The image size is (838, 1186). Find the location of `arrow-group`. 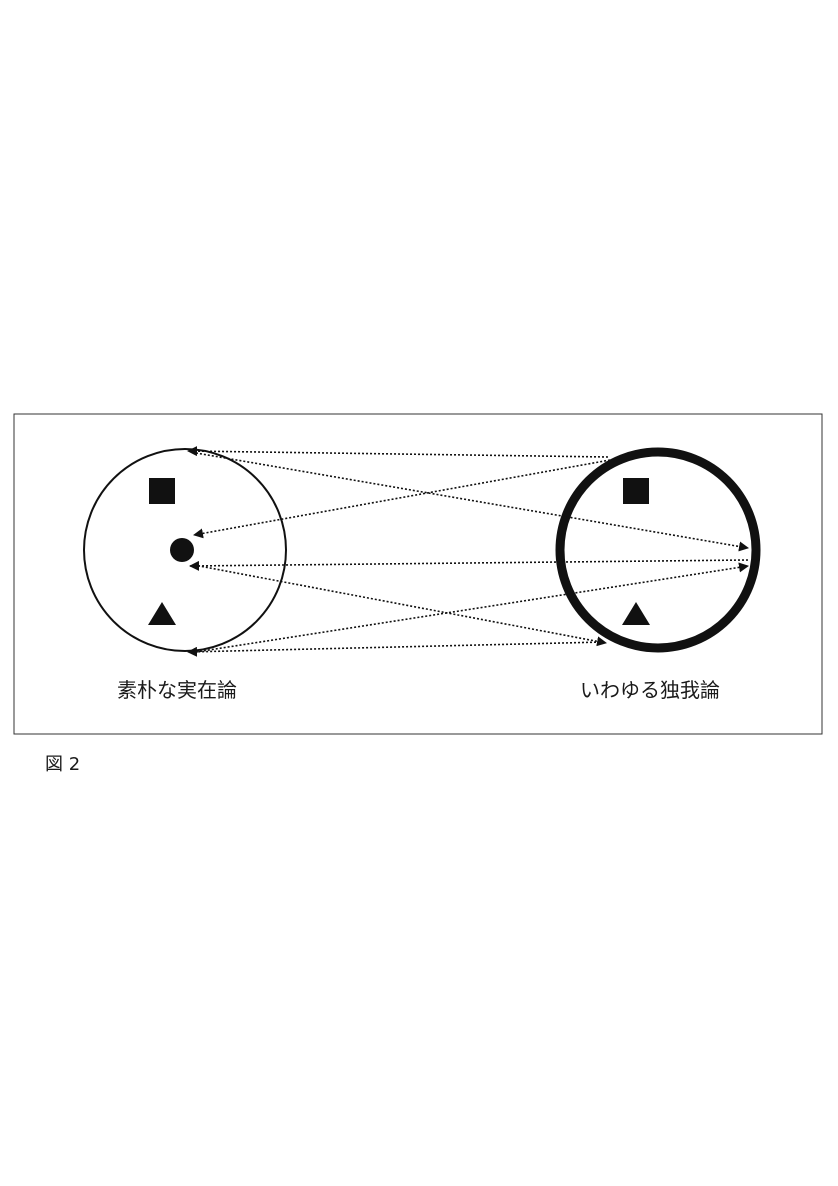

arrow-group is located at coordinates (468, 551).